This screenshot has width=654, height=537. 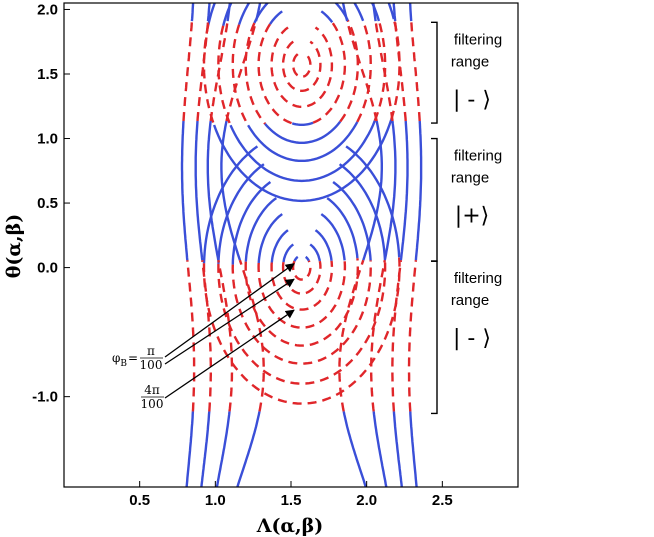 What do you see at coordinates (472, 216) in the screenshot?
I see `range-state-label: |+⟩` at bounding box center [472, 216].